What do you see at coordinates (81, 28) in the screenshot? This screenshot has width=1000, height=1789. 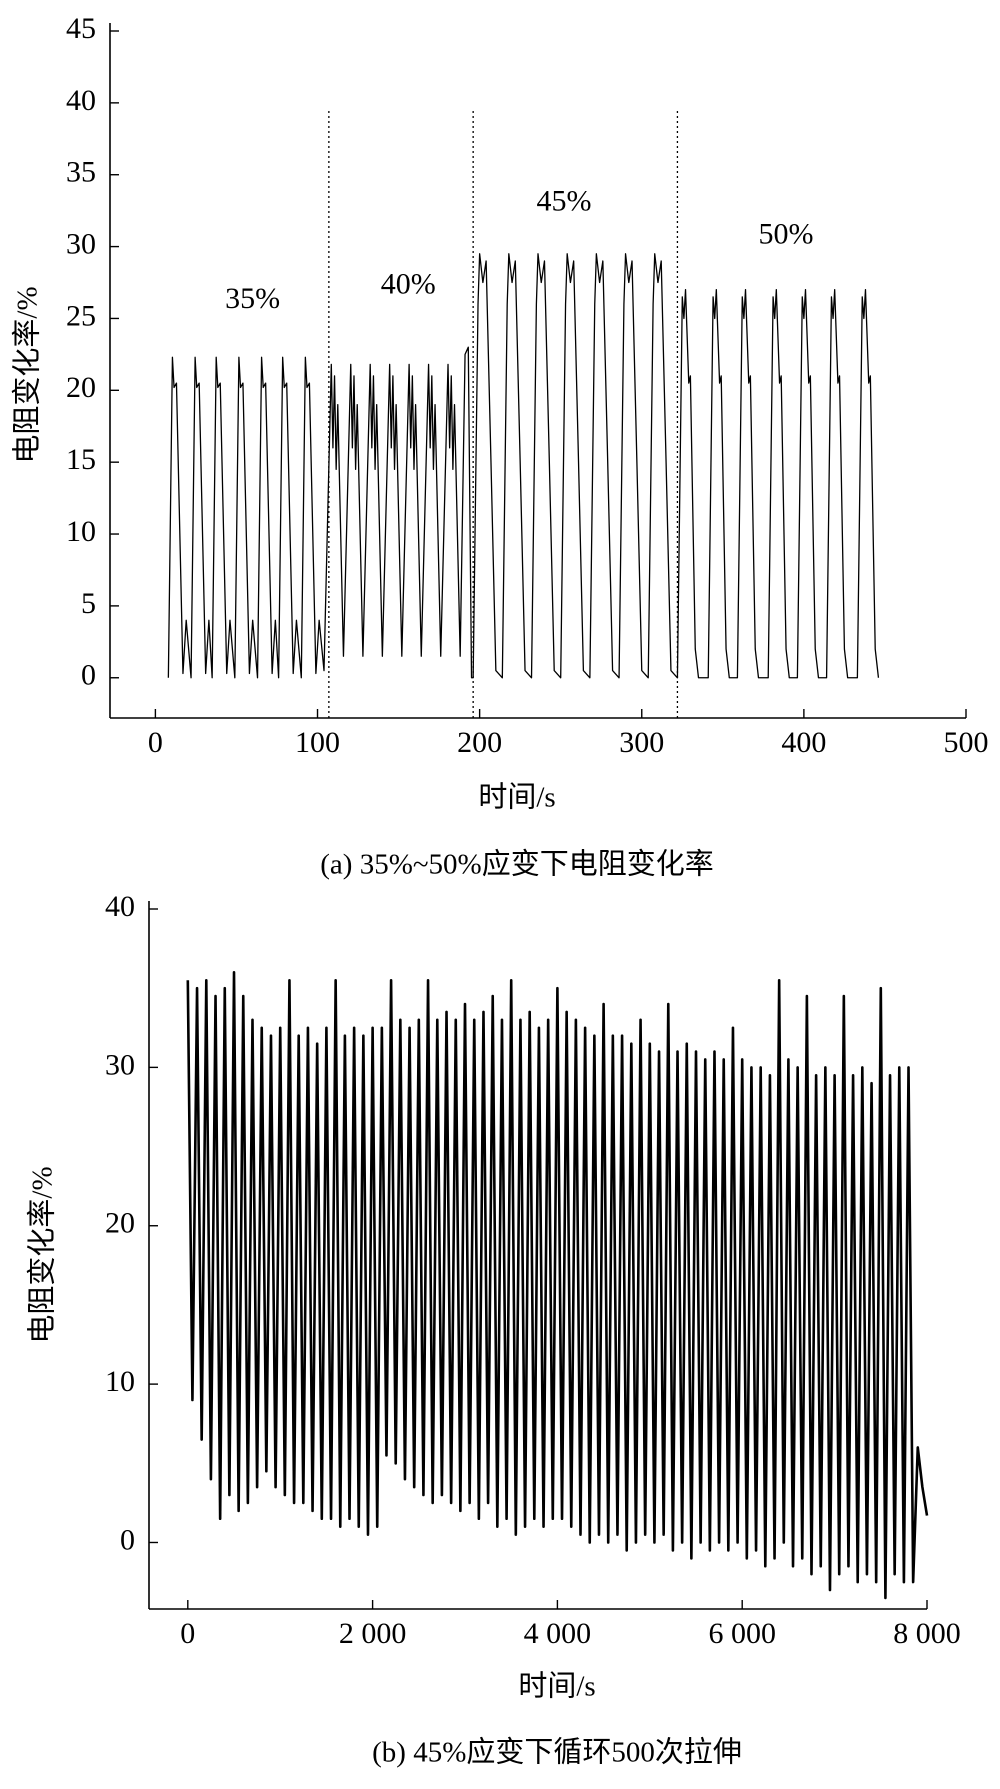 I see `y-tick-label: 45` at bounding box center [81, 28].